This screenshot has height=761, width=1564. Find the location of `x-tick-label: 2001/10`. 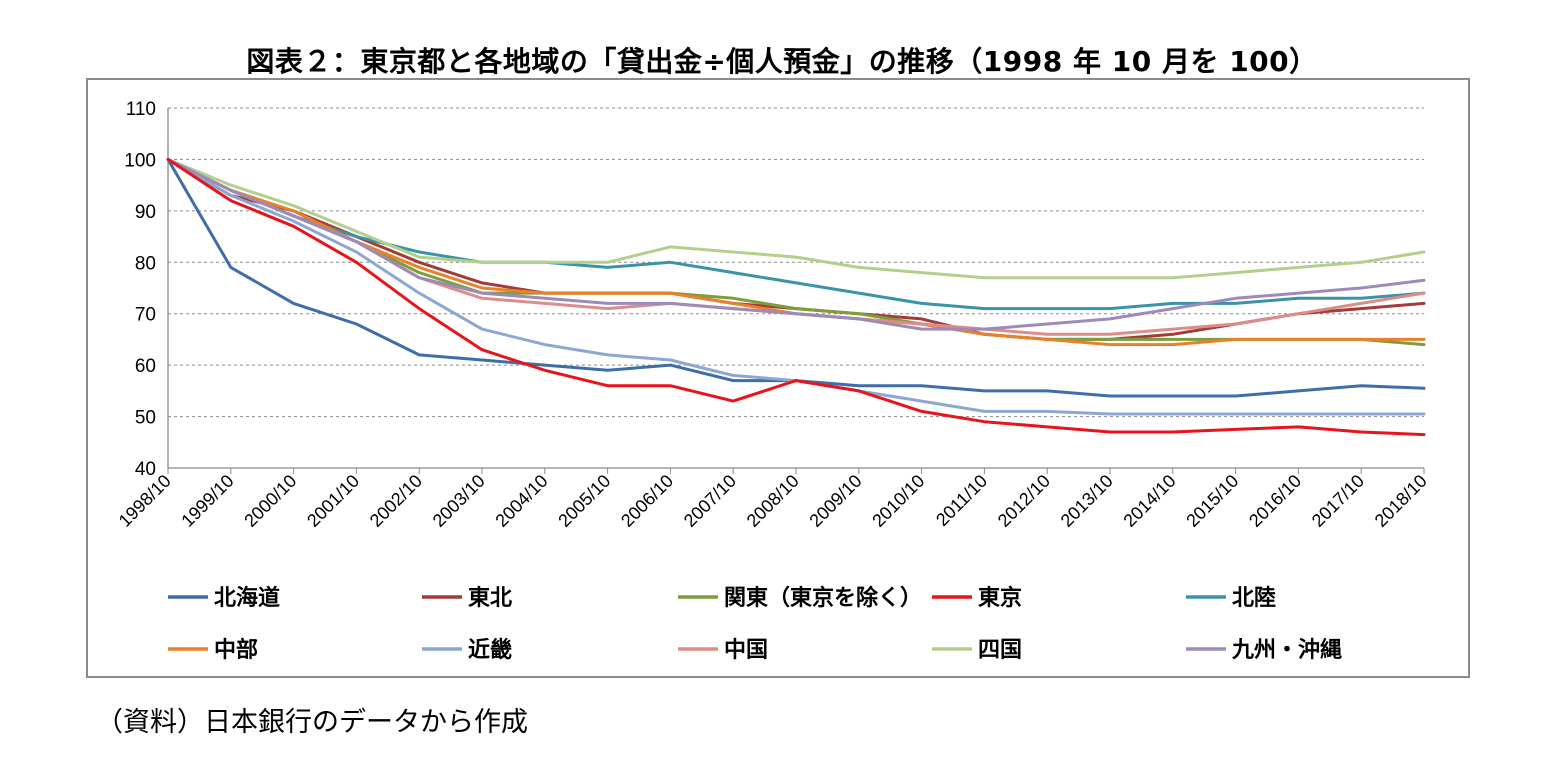

x-tick-label: 2001/10 is located at coordinates (333, 501).